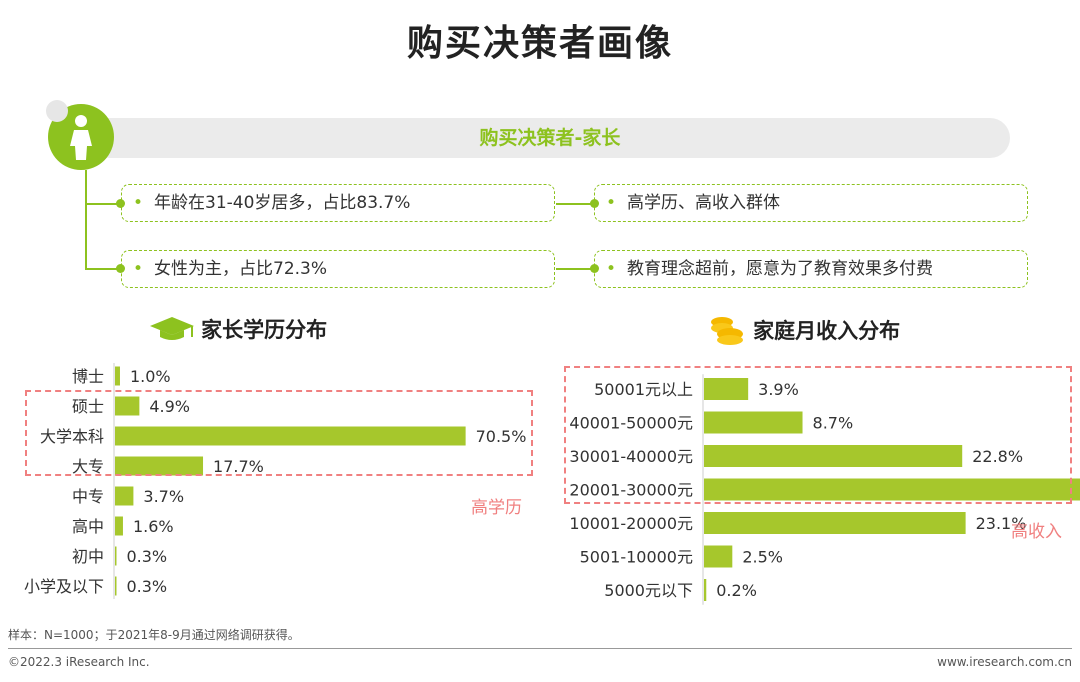 The width and height of the screenshot is (1080, 682). What do you see at coordinates (703, 203) in the screenshot?
I see `trait-text: 高学历、高收入群体` at bounding box center [703, 203].